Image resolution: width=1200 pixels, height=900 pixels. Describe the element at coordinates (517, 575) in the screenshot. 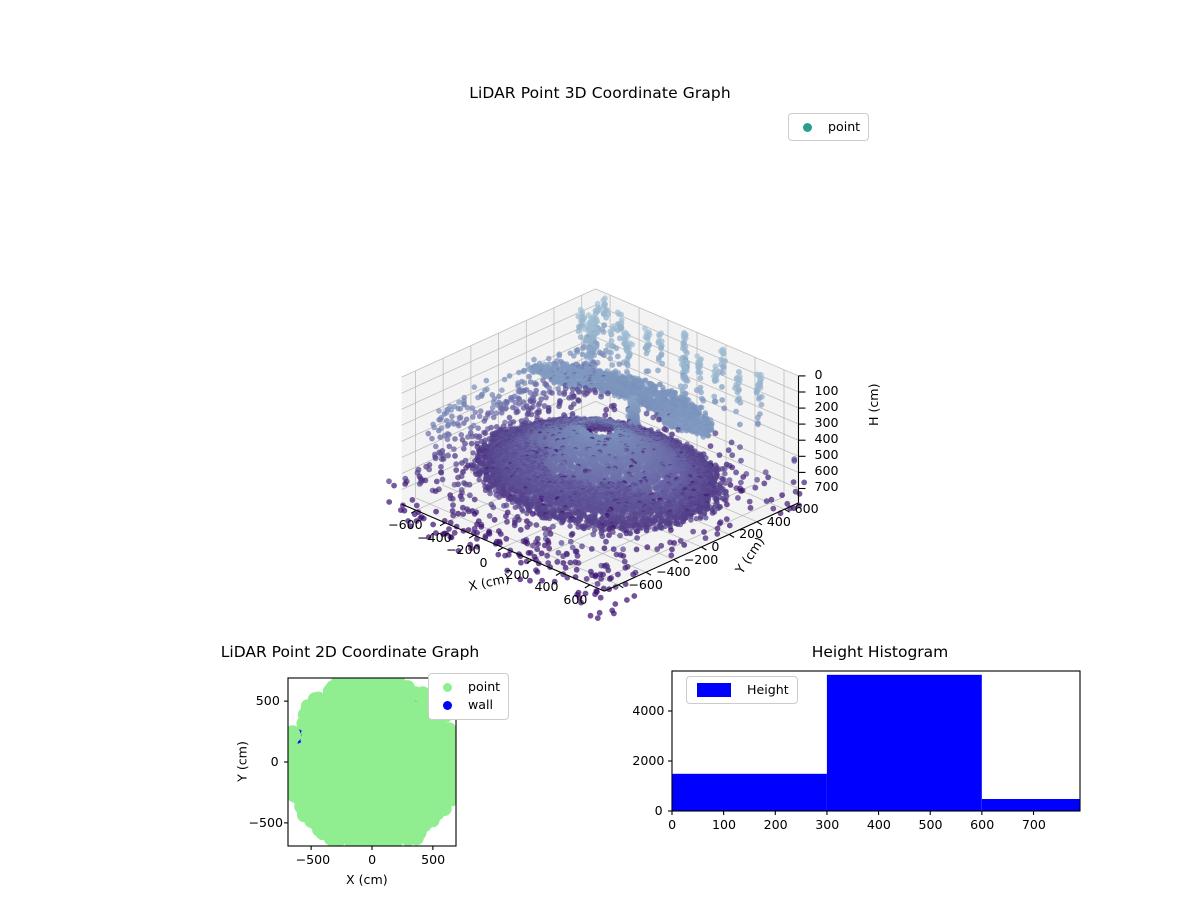

I see `scatter3d-xtick-4: 200` at that location.